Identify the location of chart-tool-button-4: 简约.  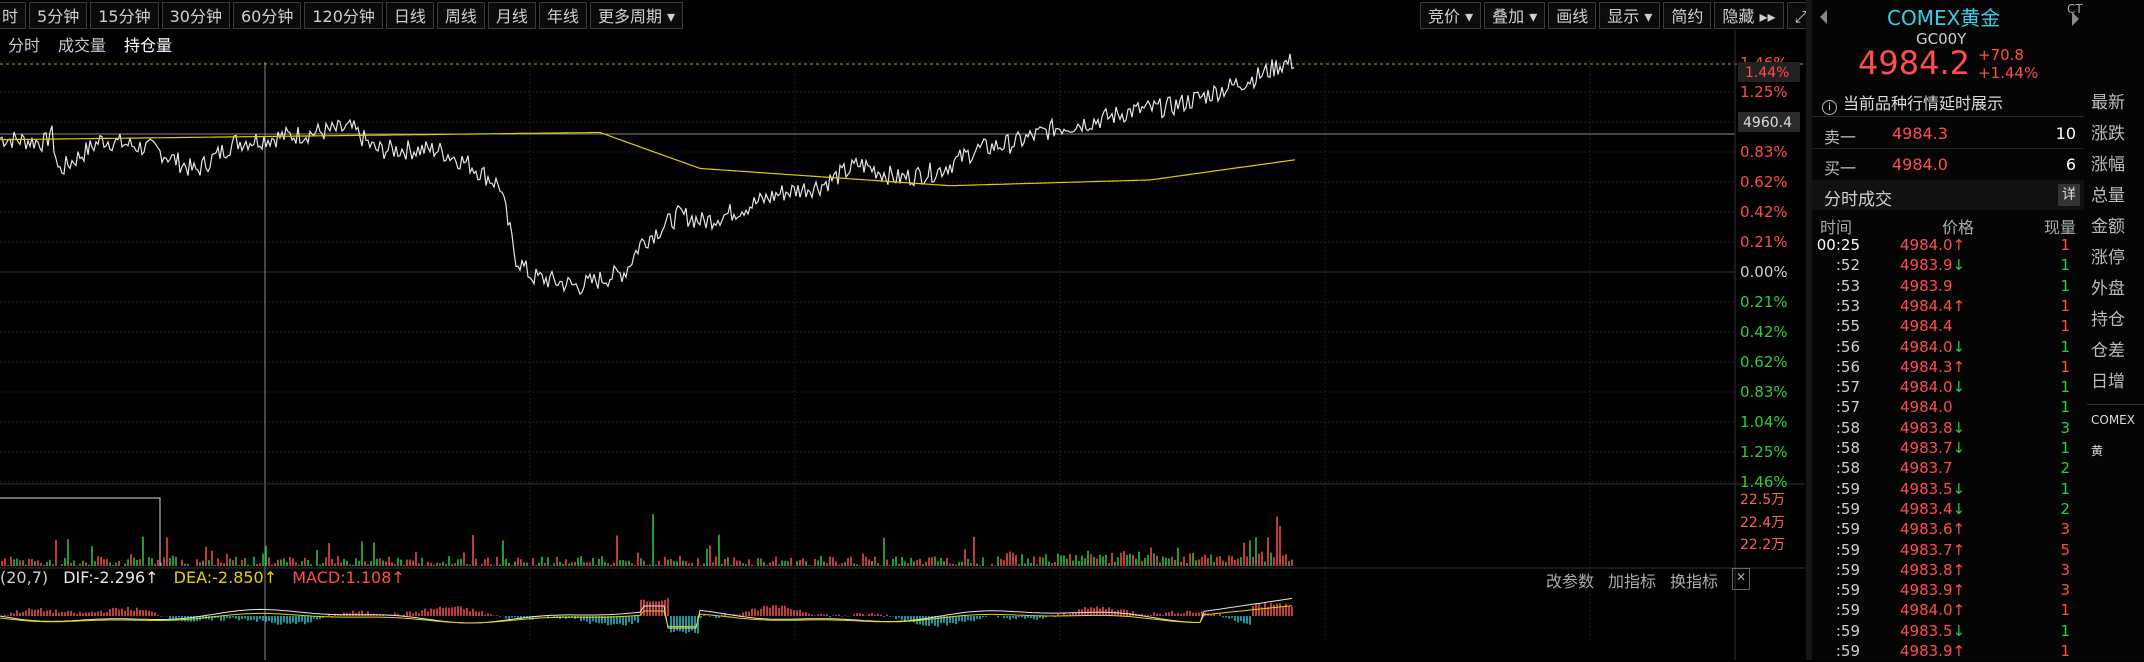
(1687, 15).